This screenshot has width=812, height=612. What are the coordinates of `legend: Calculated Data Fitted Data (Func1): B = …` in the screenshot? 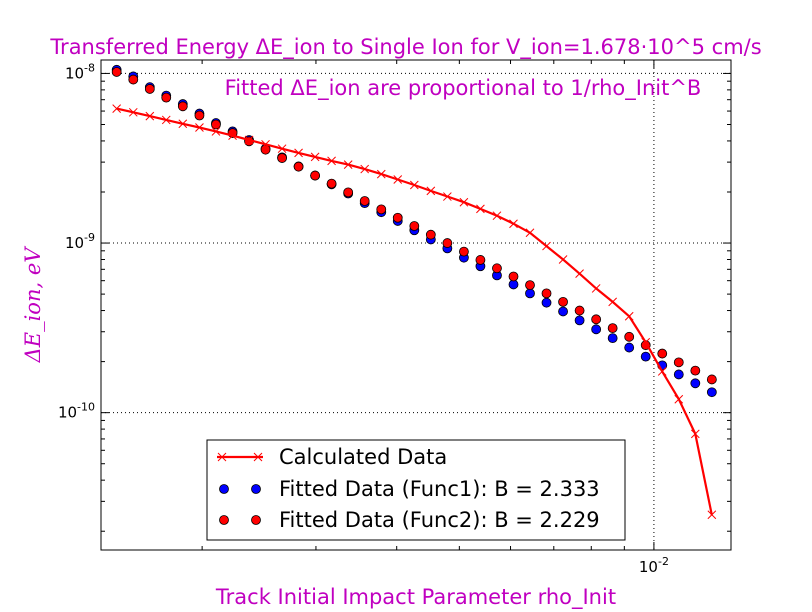 It's located at (416, 490).